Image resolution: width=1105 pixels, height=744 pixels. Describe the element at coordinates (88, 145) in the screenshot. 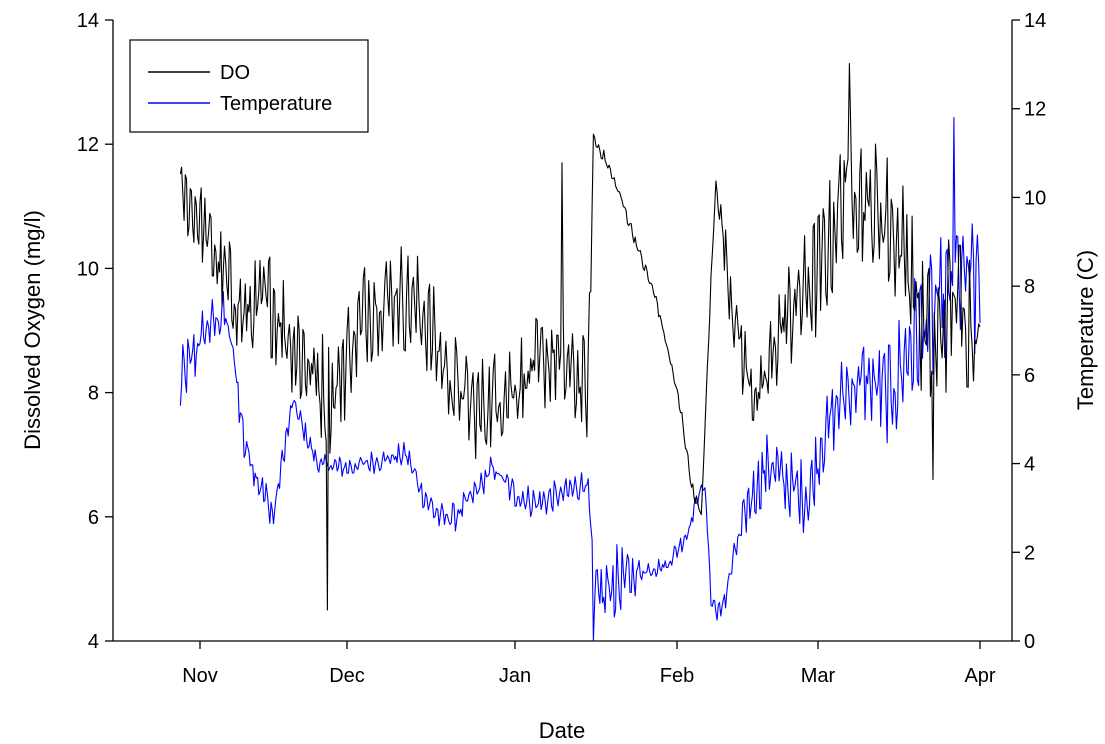

I see `left-y-tick-label: 12` at that location.